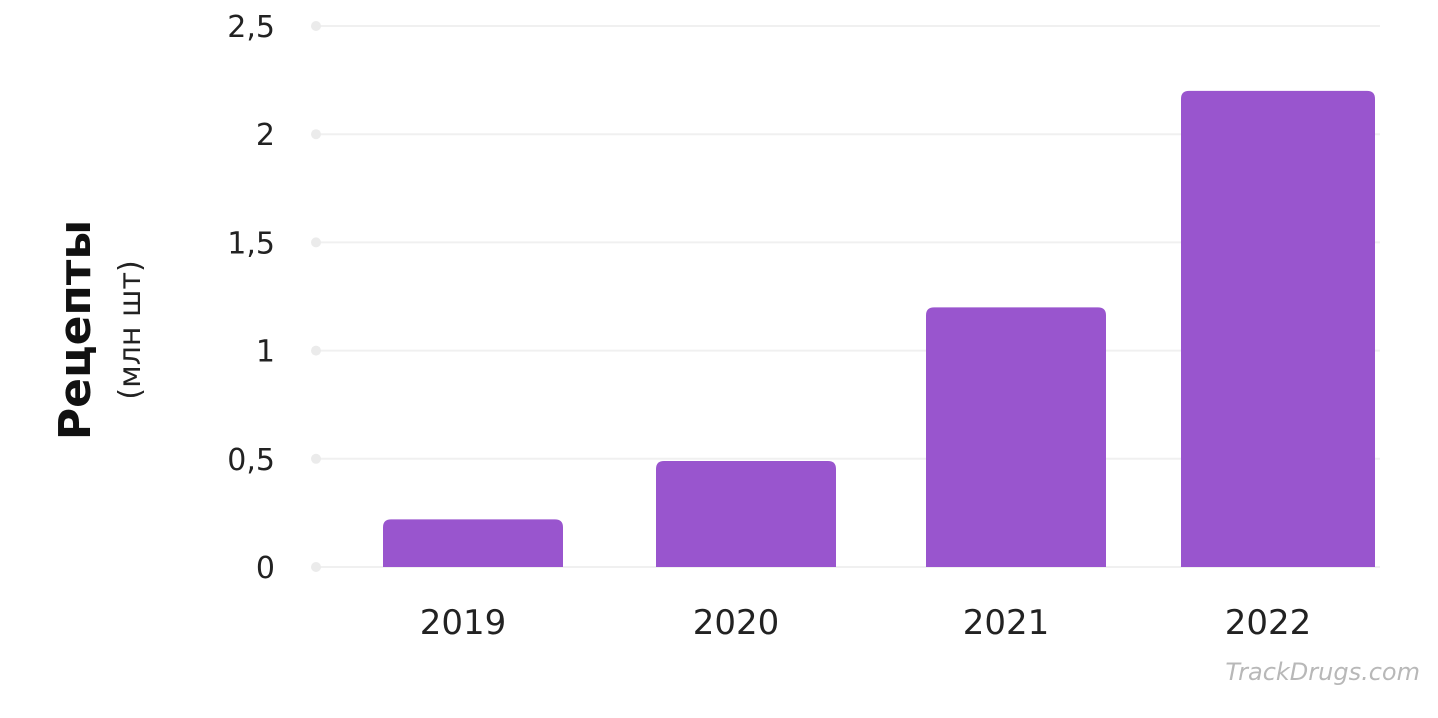 The width and height of the screenshot is (1438, 718). I want to click on y-axis-title-group: Рецепты, so click(75, 330).